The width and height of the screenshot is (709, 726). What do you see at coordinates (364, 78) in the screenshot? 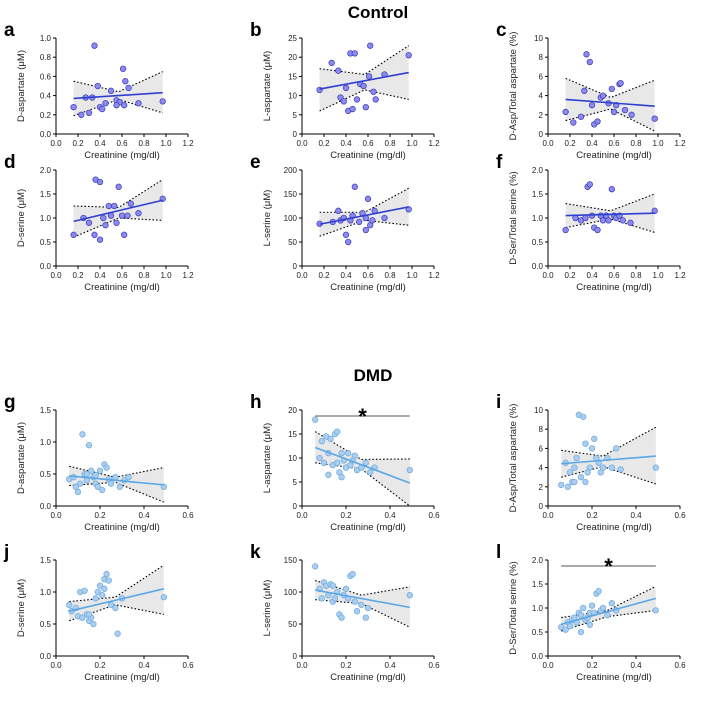
I see `ci-band` at bounding box center [364, 78].